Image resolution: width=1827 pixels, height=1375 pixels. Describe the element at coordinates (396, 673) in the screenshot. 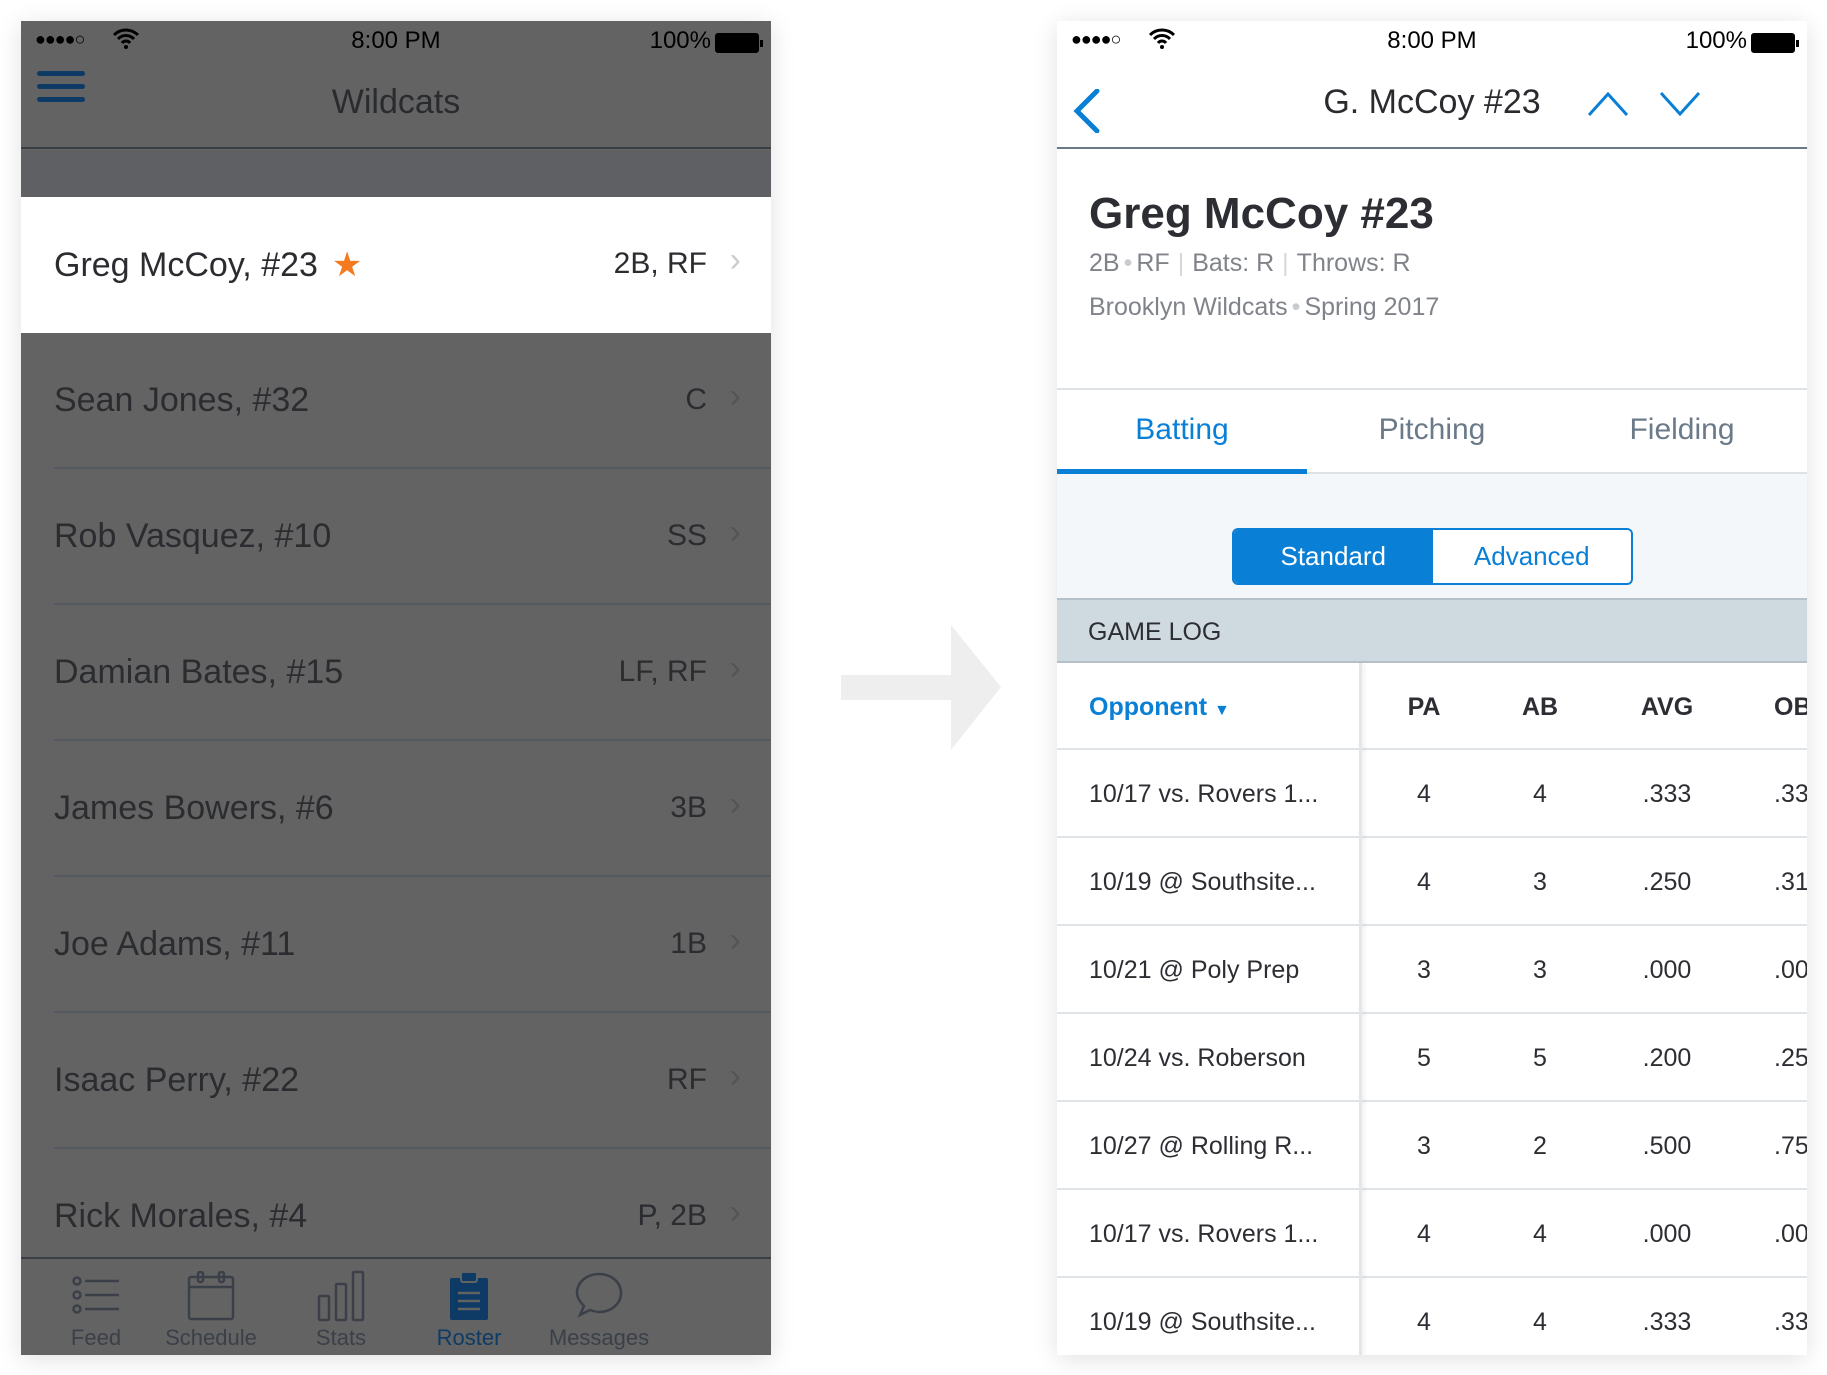

I see `roster-row: Damian Bates, #15 LF, RF ›` at that location.